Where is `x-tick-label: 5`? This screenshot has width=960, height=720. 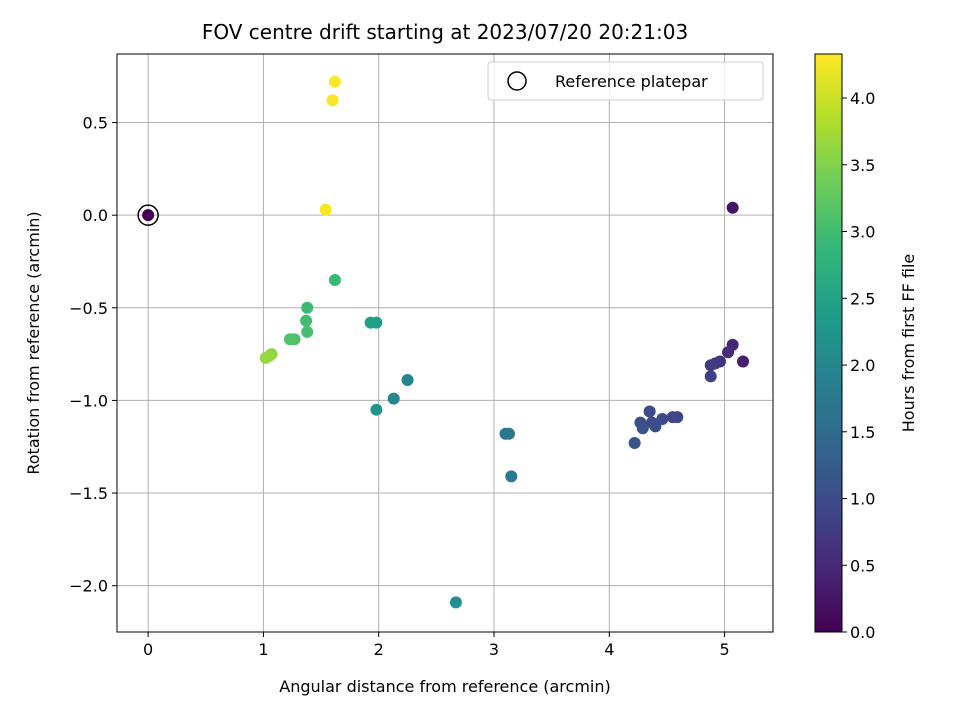 x-tick-label: 5 is located at coordinates (724, 649).